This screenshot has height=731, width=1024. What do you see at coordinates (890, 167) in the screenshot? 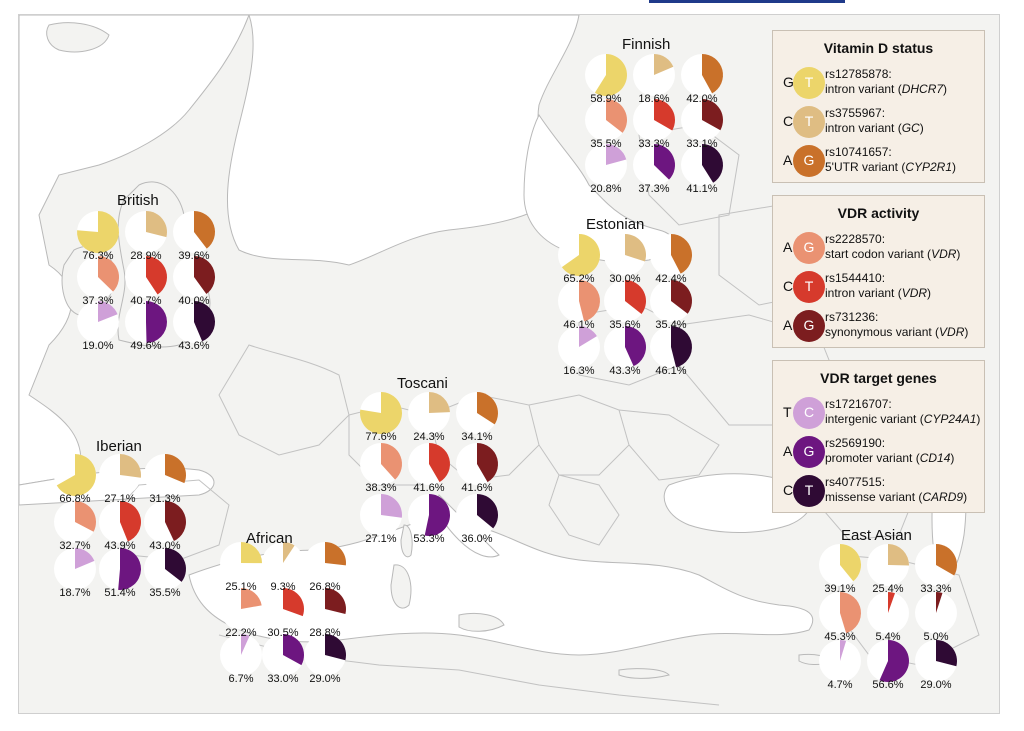
I see `variant-type: 5'UTR variant (CYP2R1)` at bounding box center [890, 167].